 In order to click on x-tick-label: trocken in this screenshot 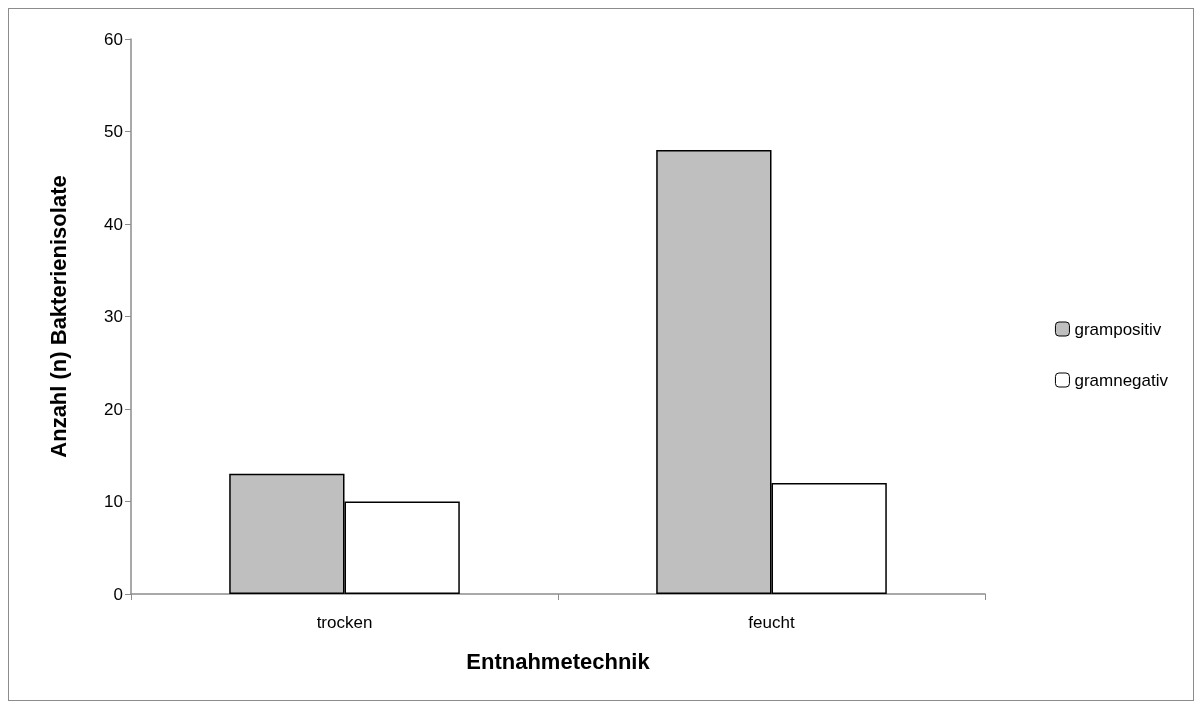, I will do `click(344, 622)`.